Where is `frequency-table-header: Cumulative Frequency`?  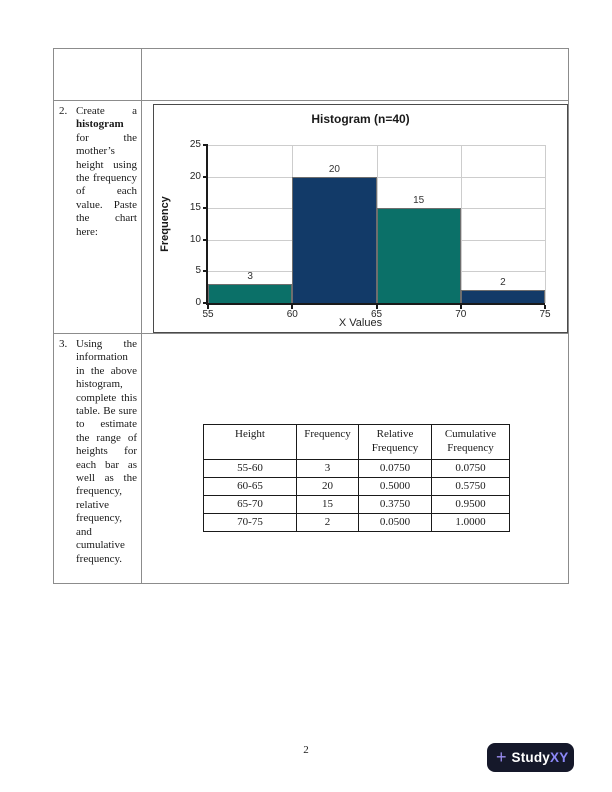 frequency-table-header: Cumulative Frequency is located at coordinates (470, 442).